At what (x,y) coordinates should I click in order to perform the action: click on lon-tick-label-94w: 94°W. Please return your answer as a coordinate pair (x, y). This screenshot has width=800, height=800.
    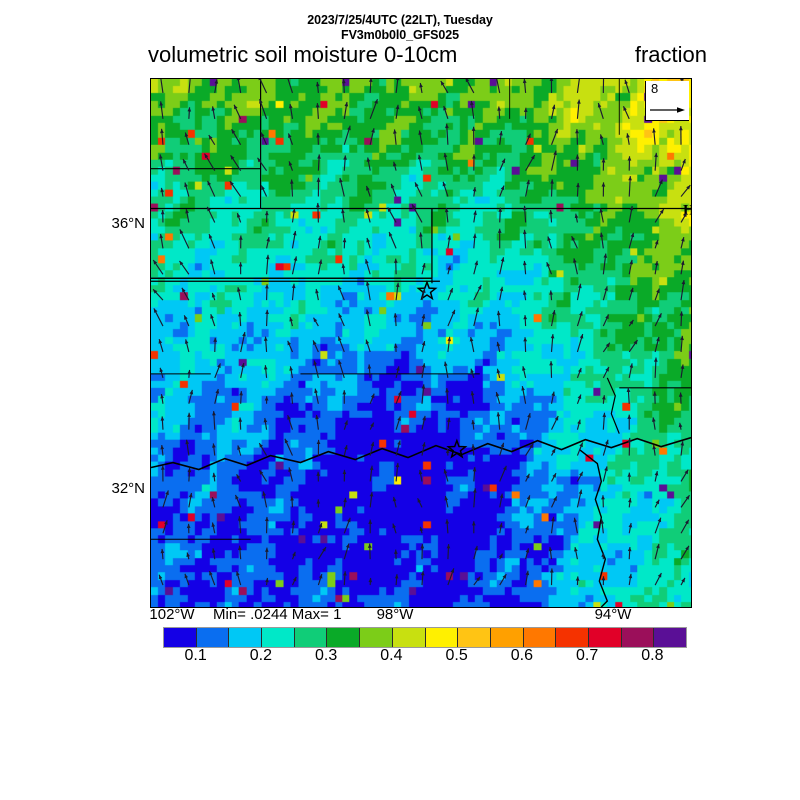
    Looking at the image, I should click on (613, 614).